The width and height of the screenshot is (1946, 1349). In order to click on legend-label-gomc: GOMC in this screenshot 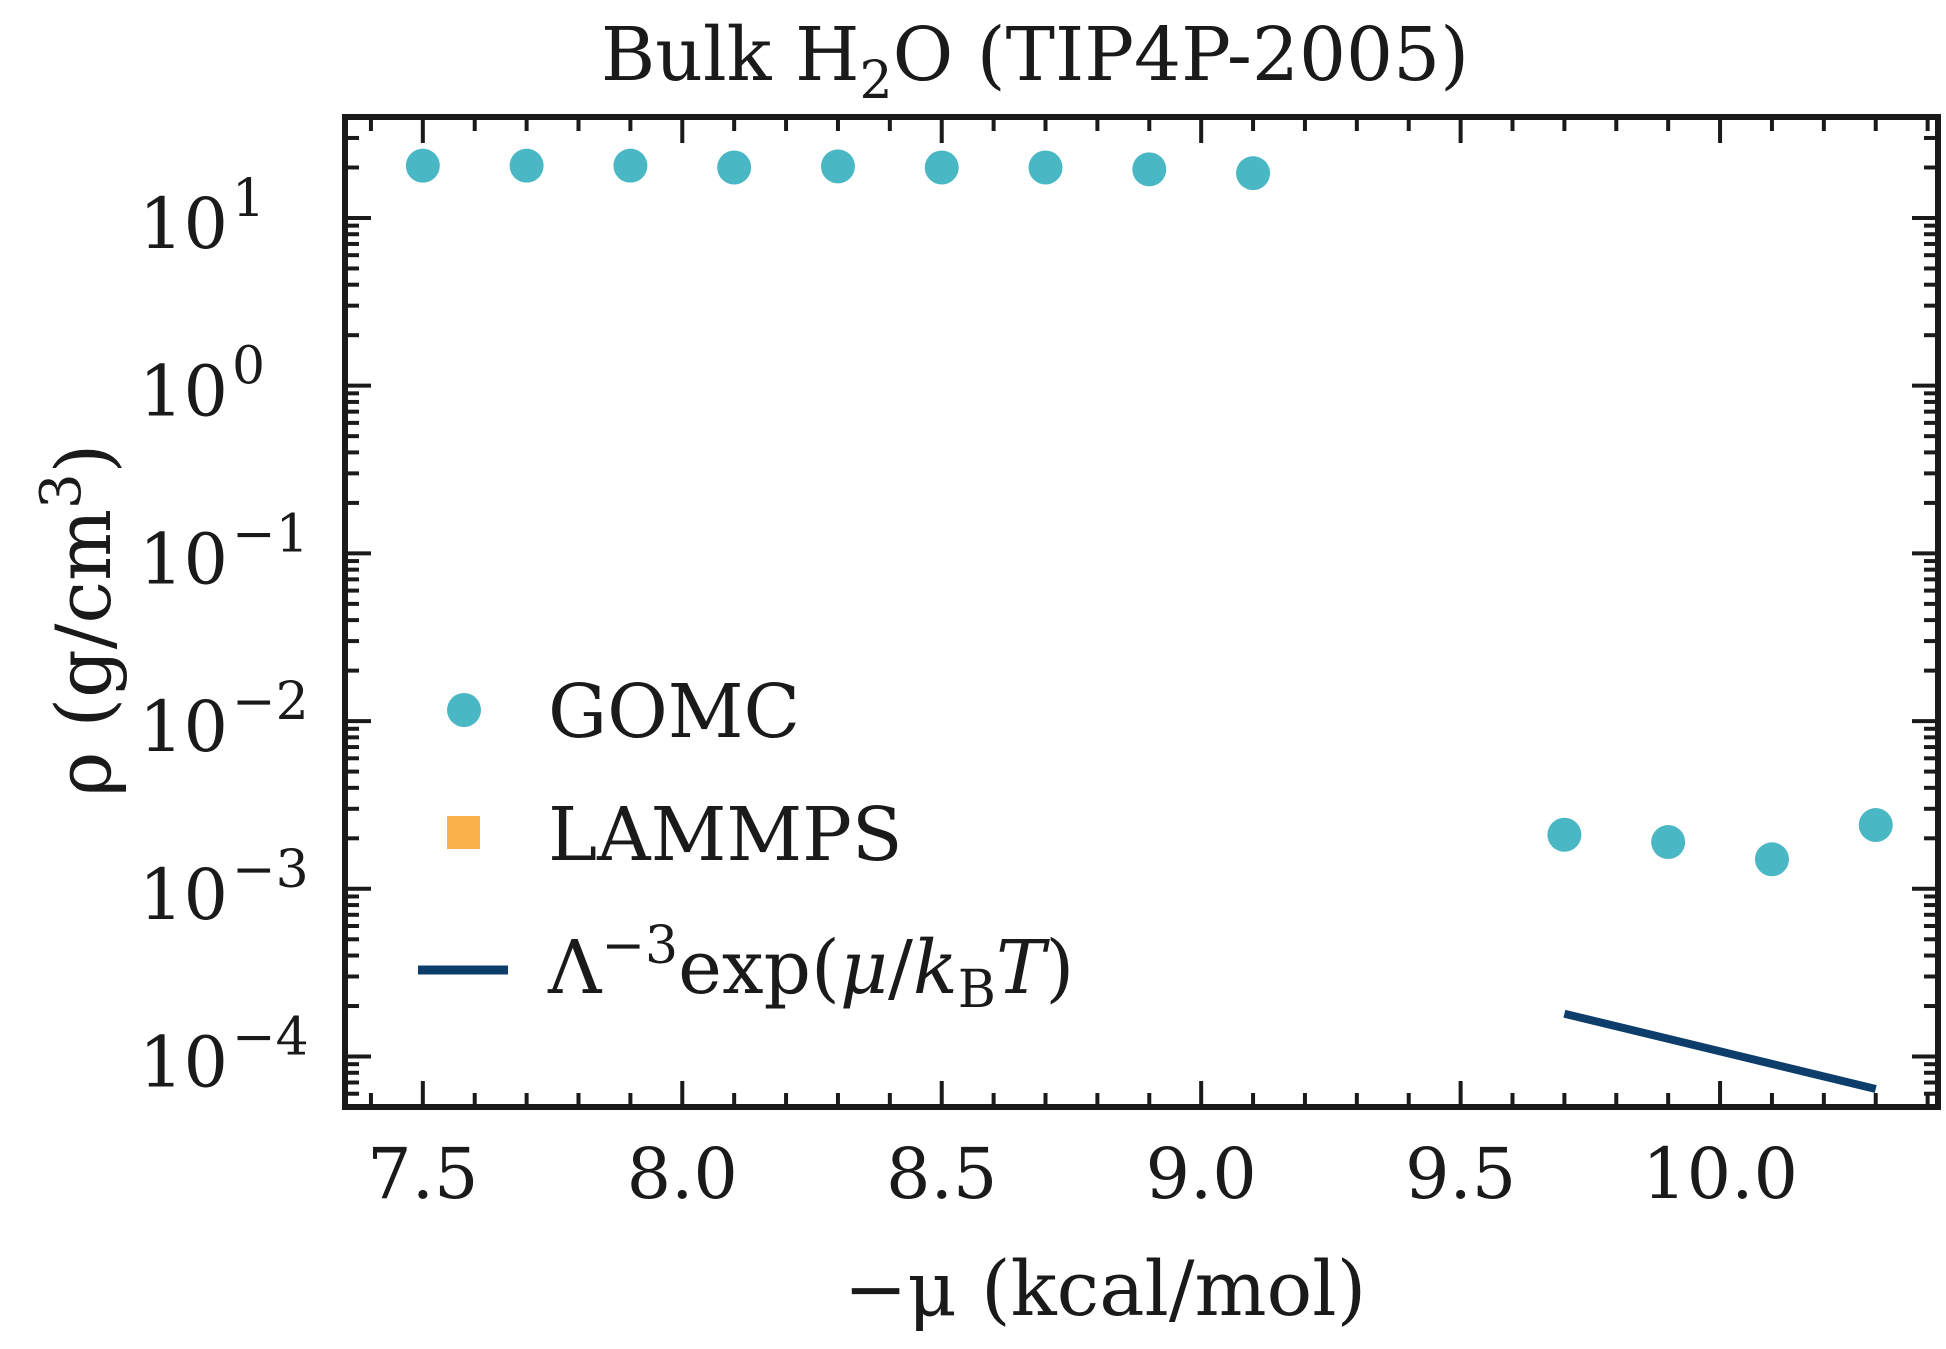, I will do `click(674, 712)`.